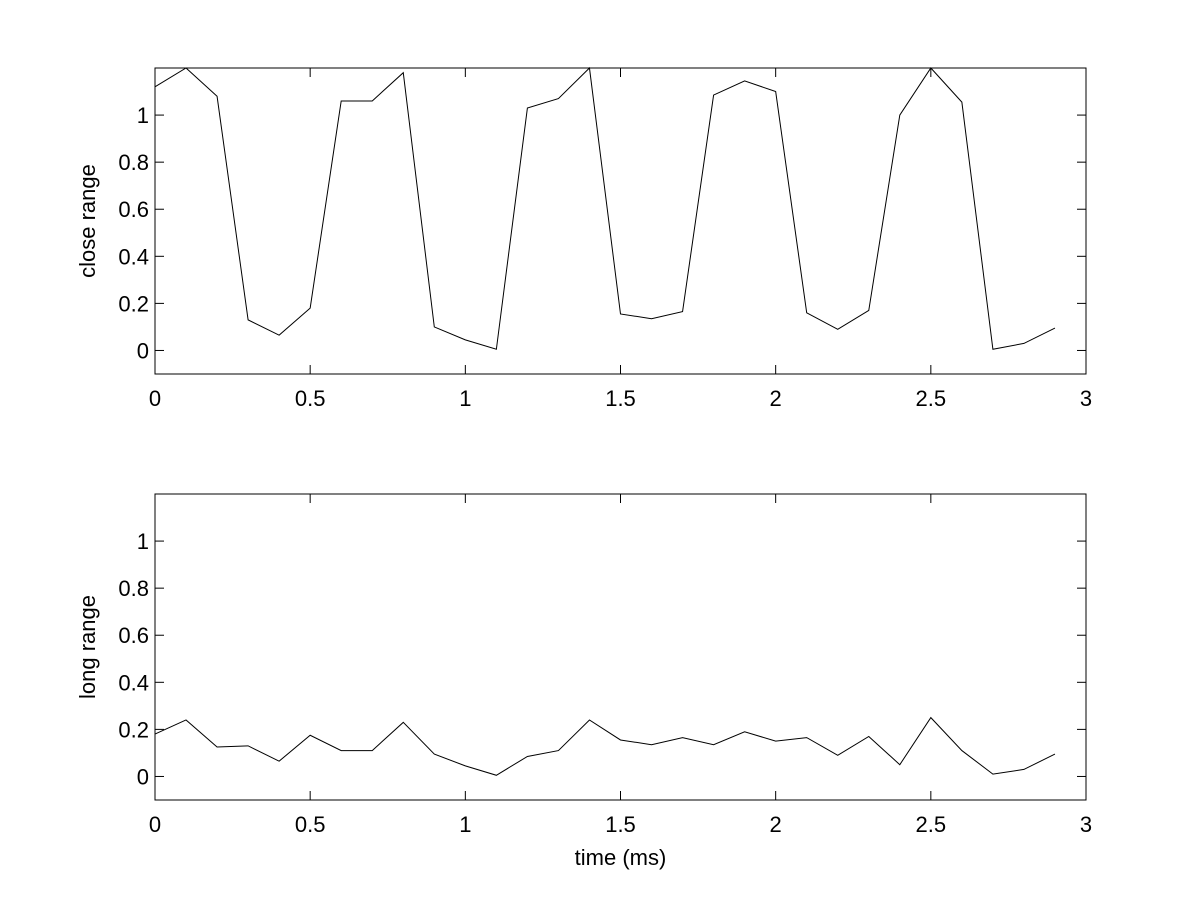 Image resolution: width=1200 pixels, height=905 pixels. Describe the element at coordinates (87, 221) in the screenshot. I see `y-axis-label: close range` at that location.